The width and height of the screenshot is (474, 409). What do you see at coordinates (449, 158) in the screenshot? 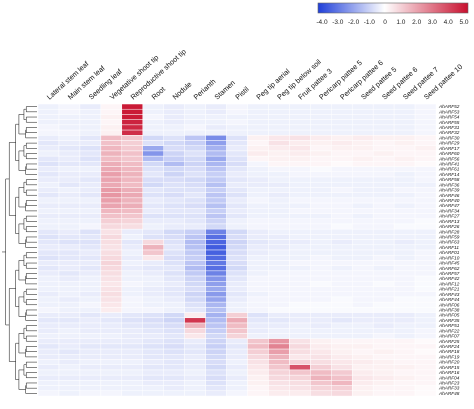
I see `row-label: AhARF56` at bounding box center [449, 158].